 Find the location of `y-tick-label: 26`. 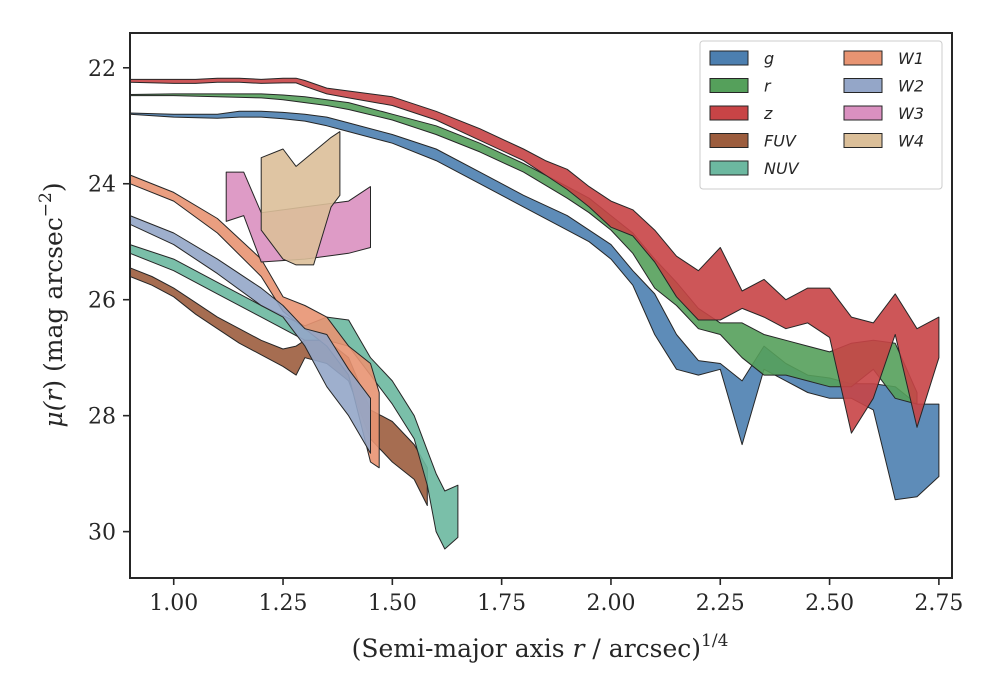

y-tick-label: 26 is located at coordinates (102, 301).